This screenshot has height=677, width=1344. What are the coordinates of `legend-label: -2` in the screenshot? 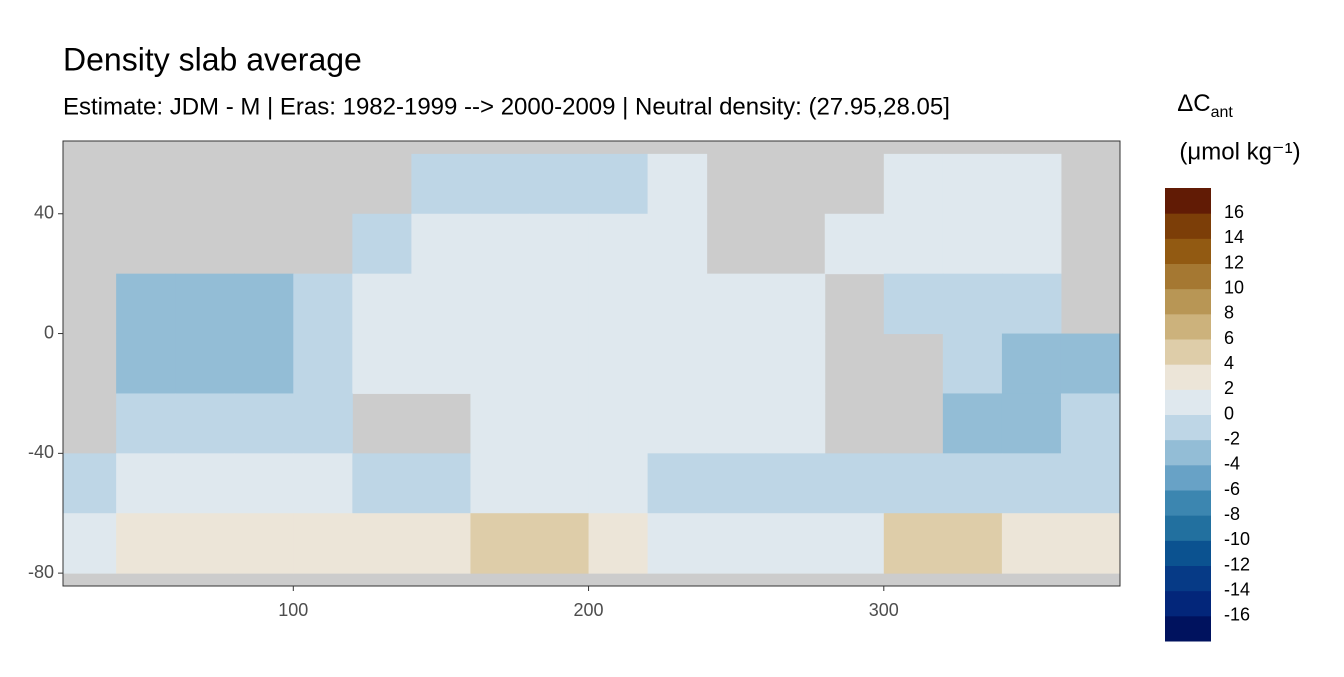 It's located at (1232, 438).